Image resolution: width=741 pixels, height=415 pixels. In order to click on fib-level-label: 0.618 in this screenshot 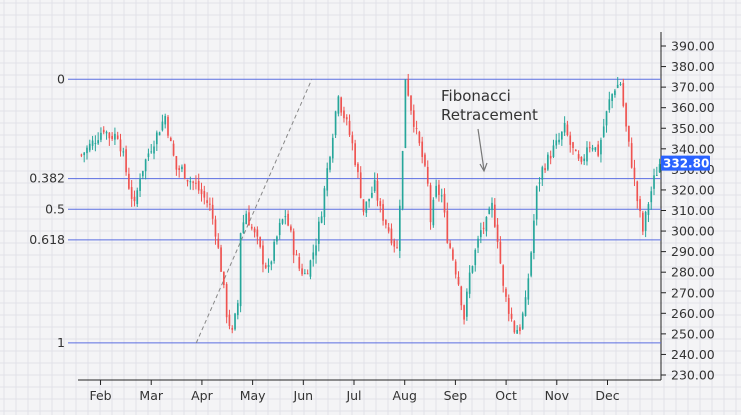, I will do `click(47, 239)`.